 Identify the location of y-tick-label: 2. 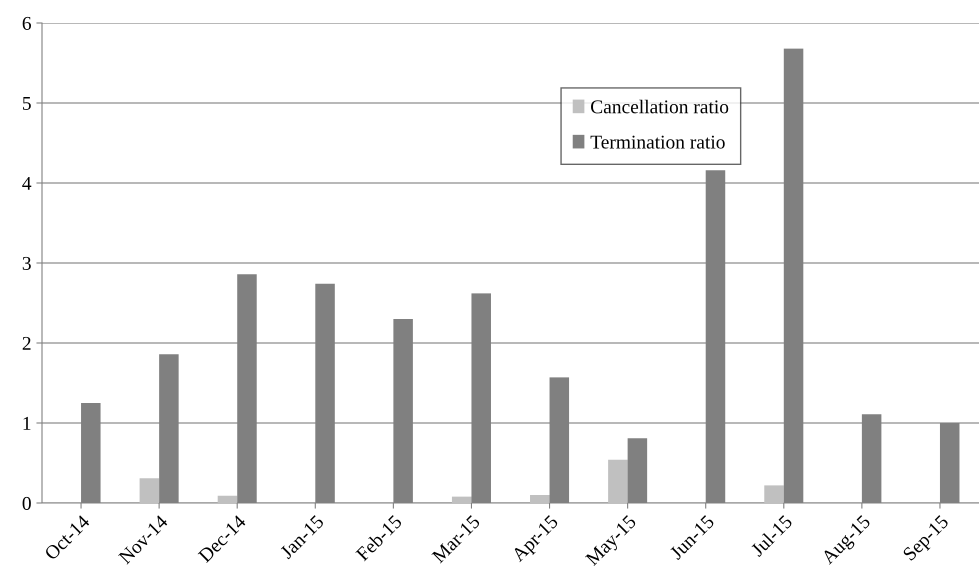
(26, 343).